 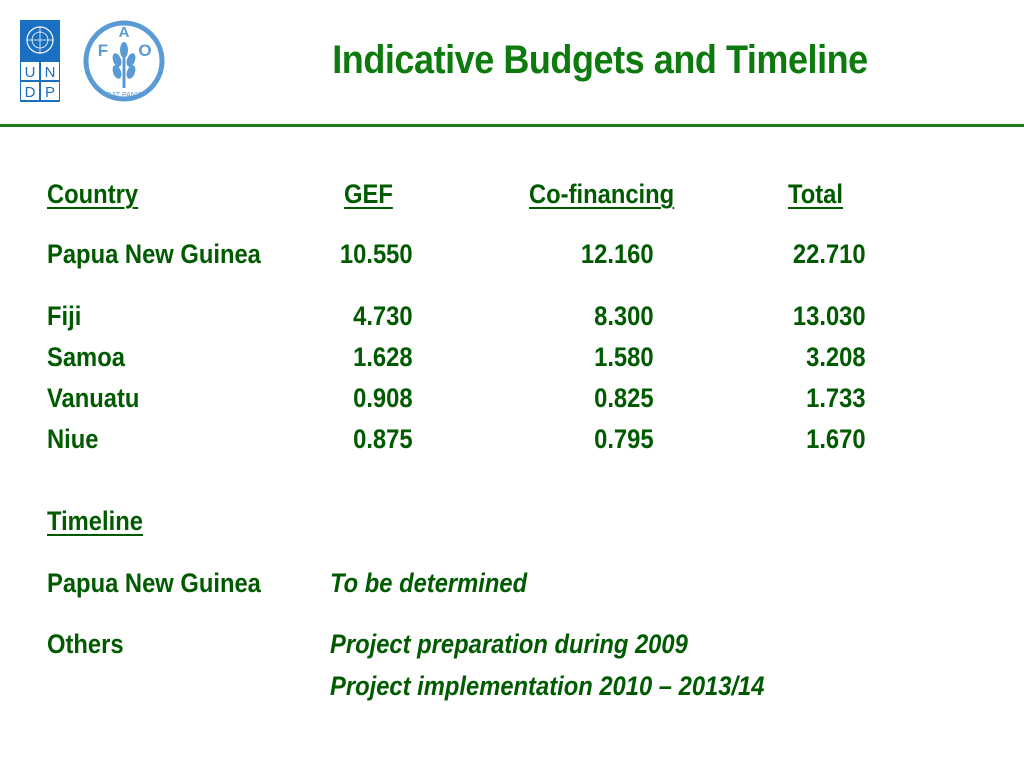 I want to click on row-niue-gef: 0.875, so click(x=383, y=439).